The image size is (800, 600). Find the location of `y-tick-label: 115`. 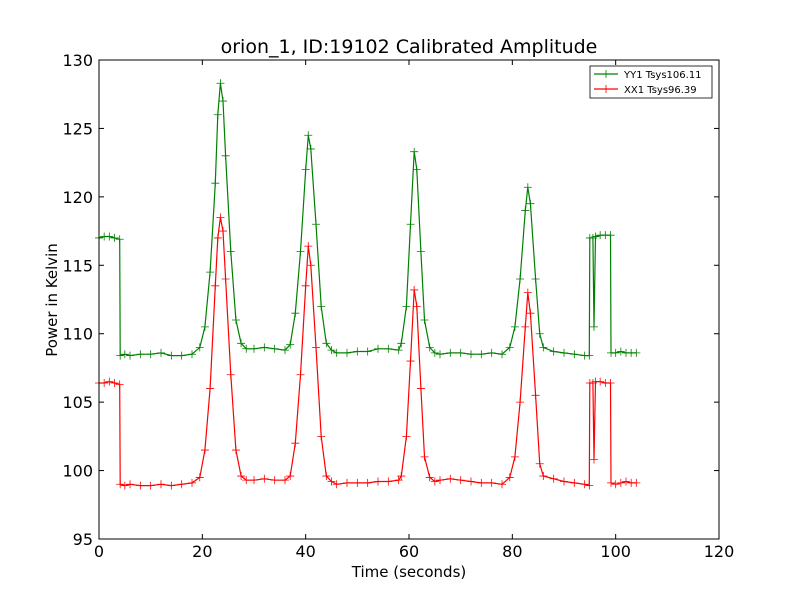

y-tick-label: 115 is located at coordinates (77, 265).